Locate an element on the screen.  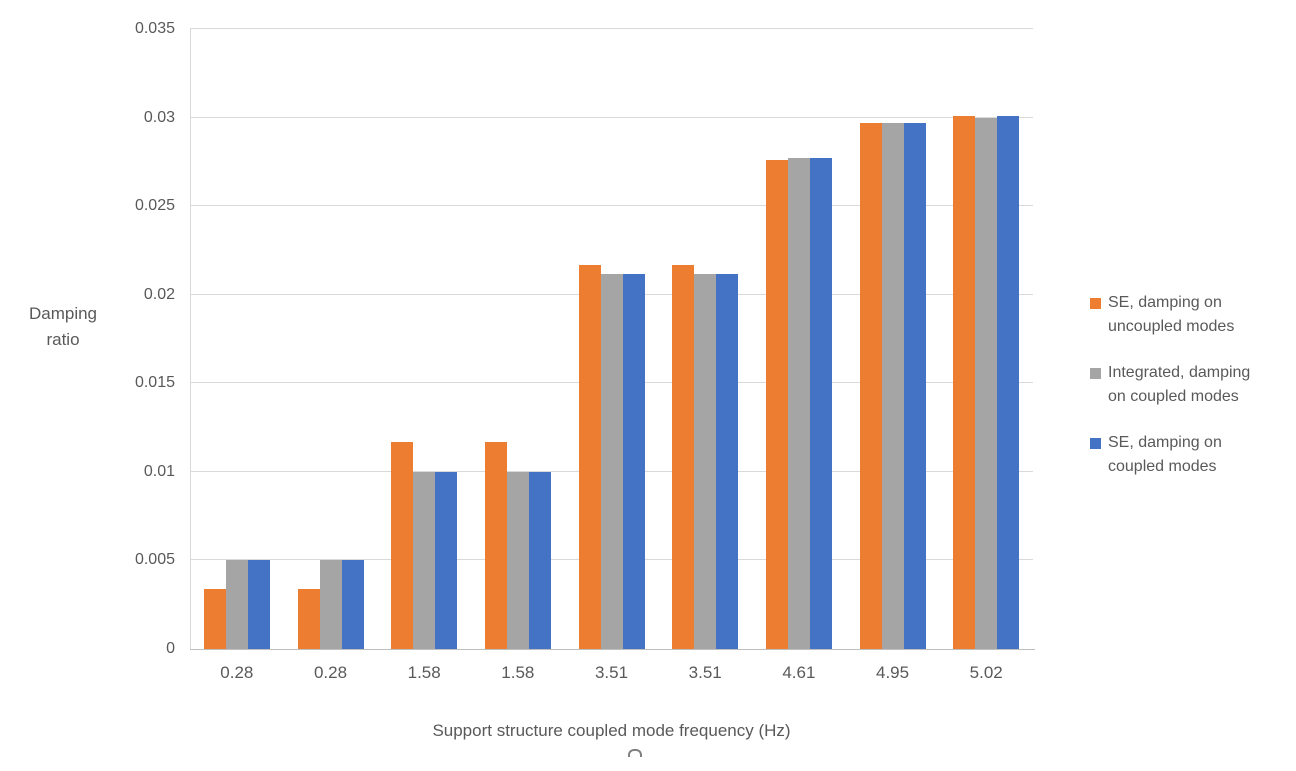
y-axis-title: Damping ratio is located at coordinates (63, 326).